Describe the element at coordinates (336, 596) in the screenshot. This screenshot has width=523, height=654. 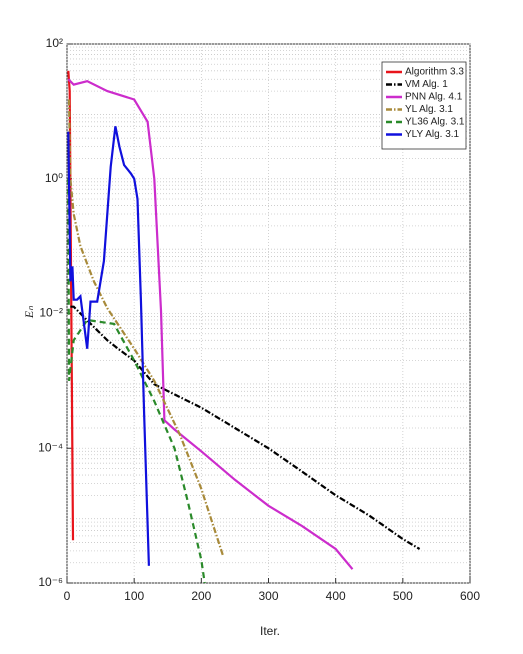
I see `x-tick-label: 400` at that location.